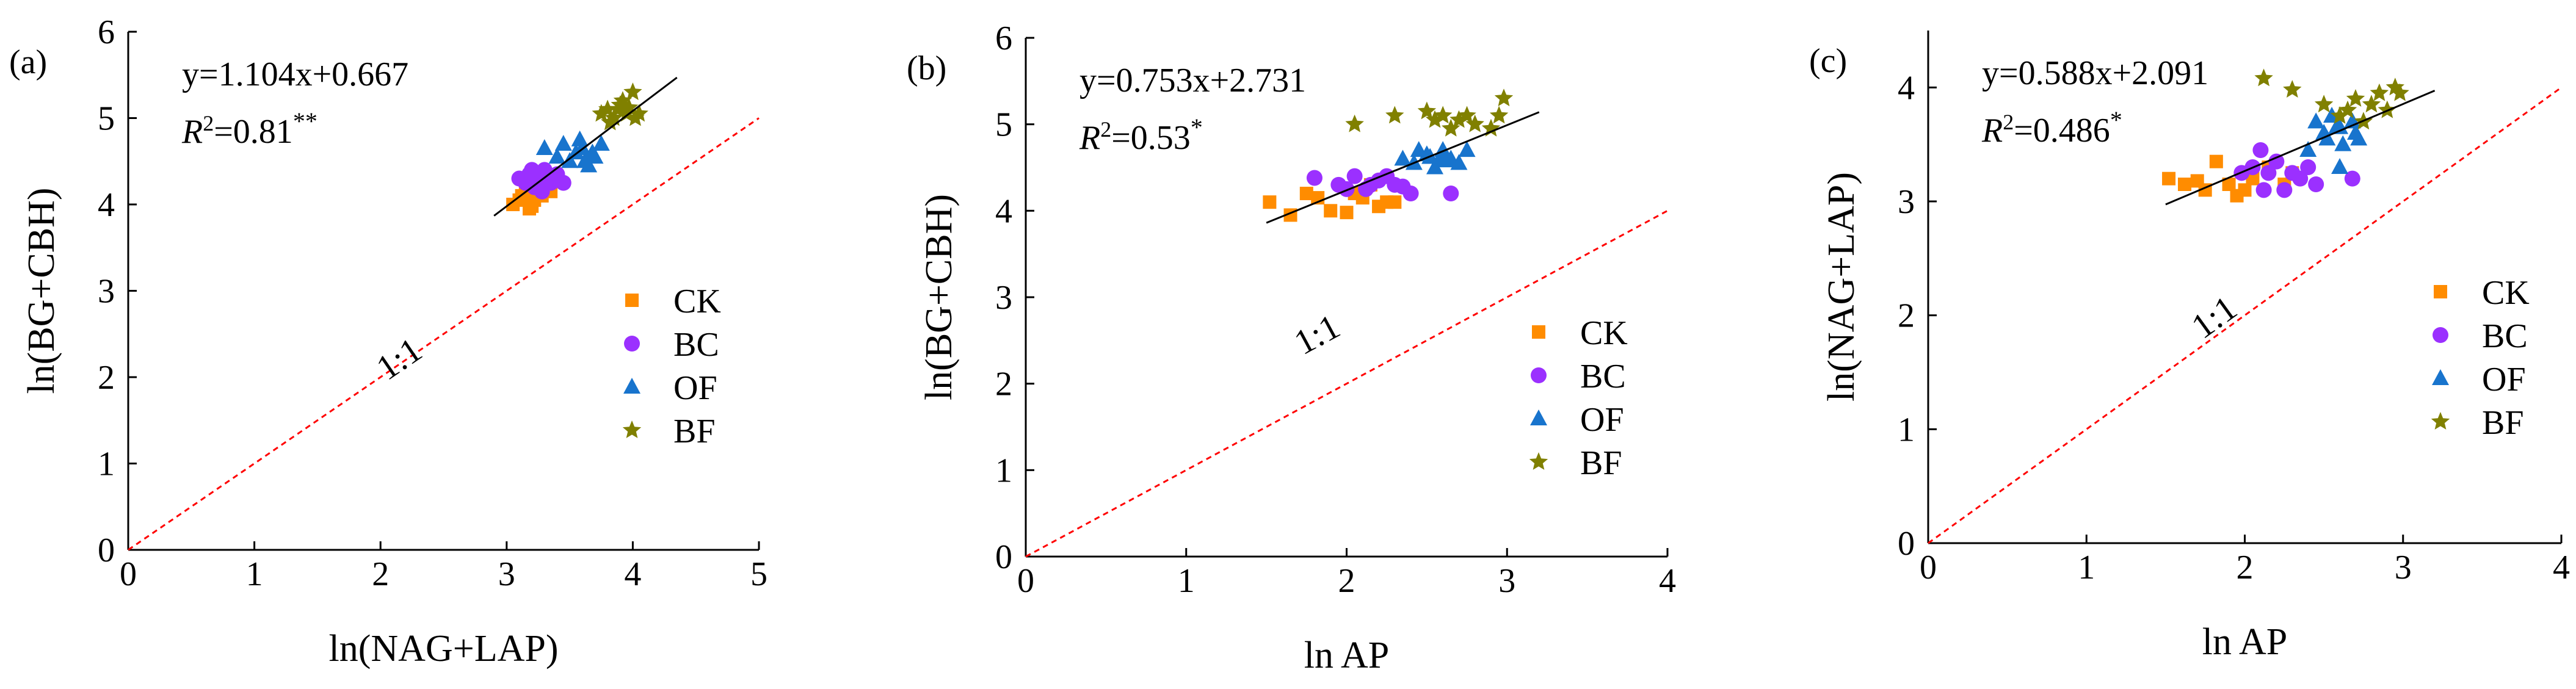 Image resolution: width=2576 pixels, height=689 pixels. I want to click on panel-a-x-tick-label: 3, so click(506, 574).